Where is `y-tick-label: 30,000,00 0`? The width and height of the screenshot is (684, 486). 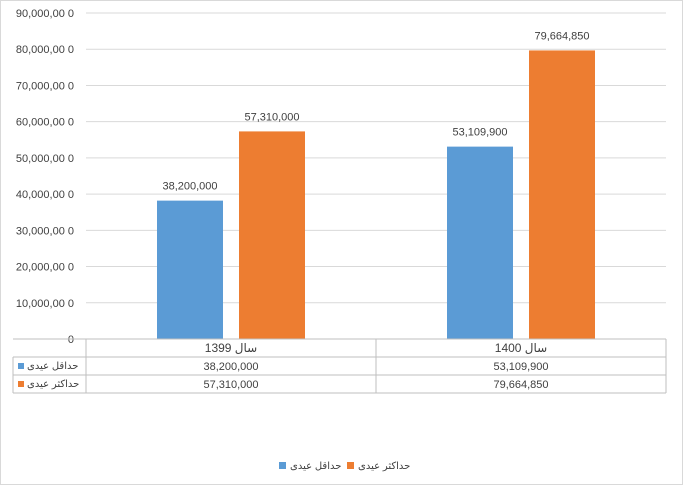 y-tick-label: 30,000,00 0 is located at coordinates (45, 231).